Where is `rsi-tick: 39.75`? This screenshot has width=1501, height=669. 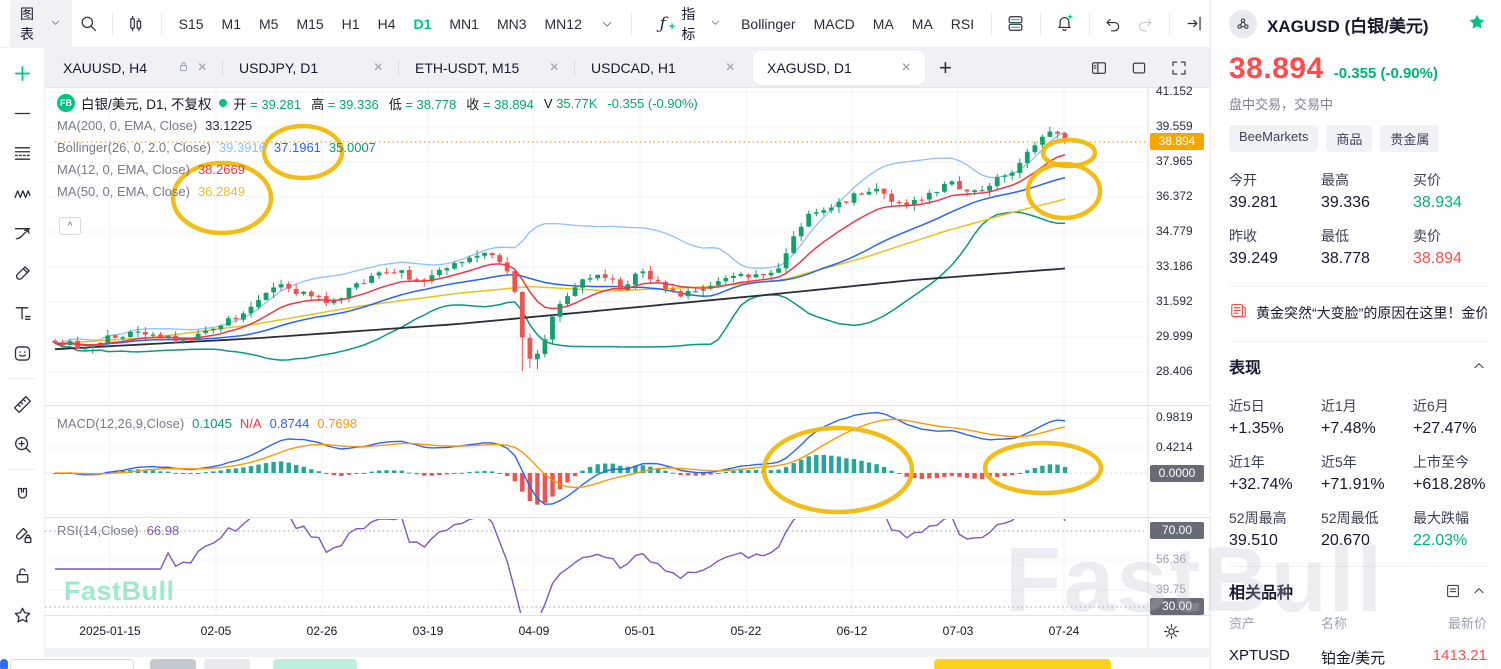
rsi-tick: 39.75 is located at coordinates (1171, 589).